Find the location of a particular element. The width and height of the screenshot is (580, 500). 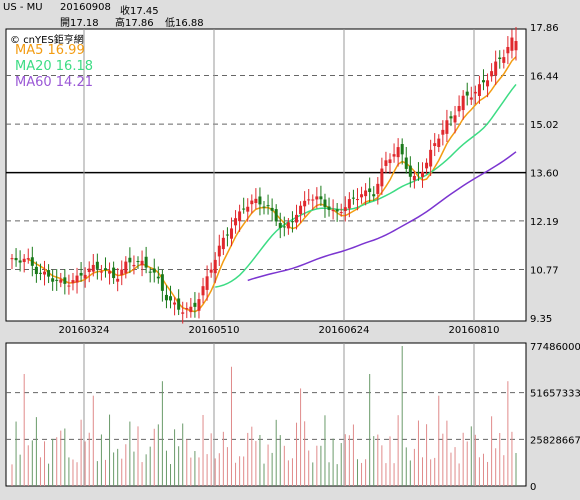

ma5-label: MA5 16.99 is located at coordinates (50, 50).